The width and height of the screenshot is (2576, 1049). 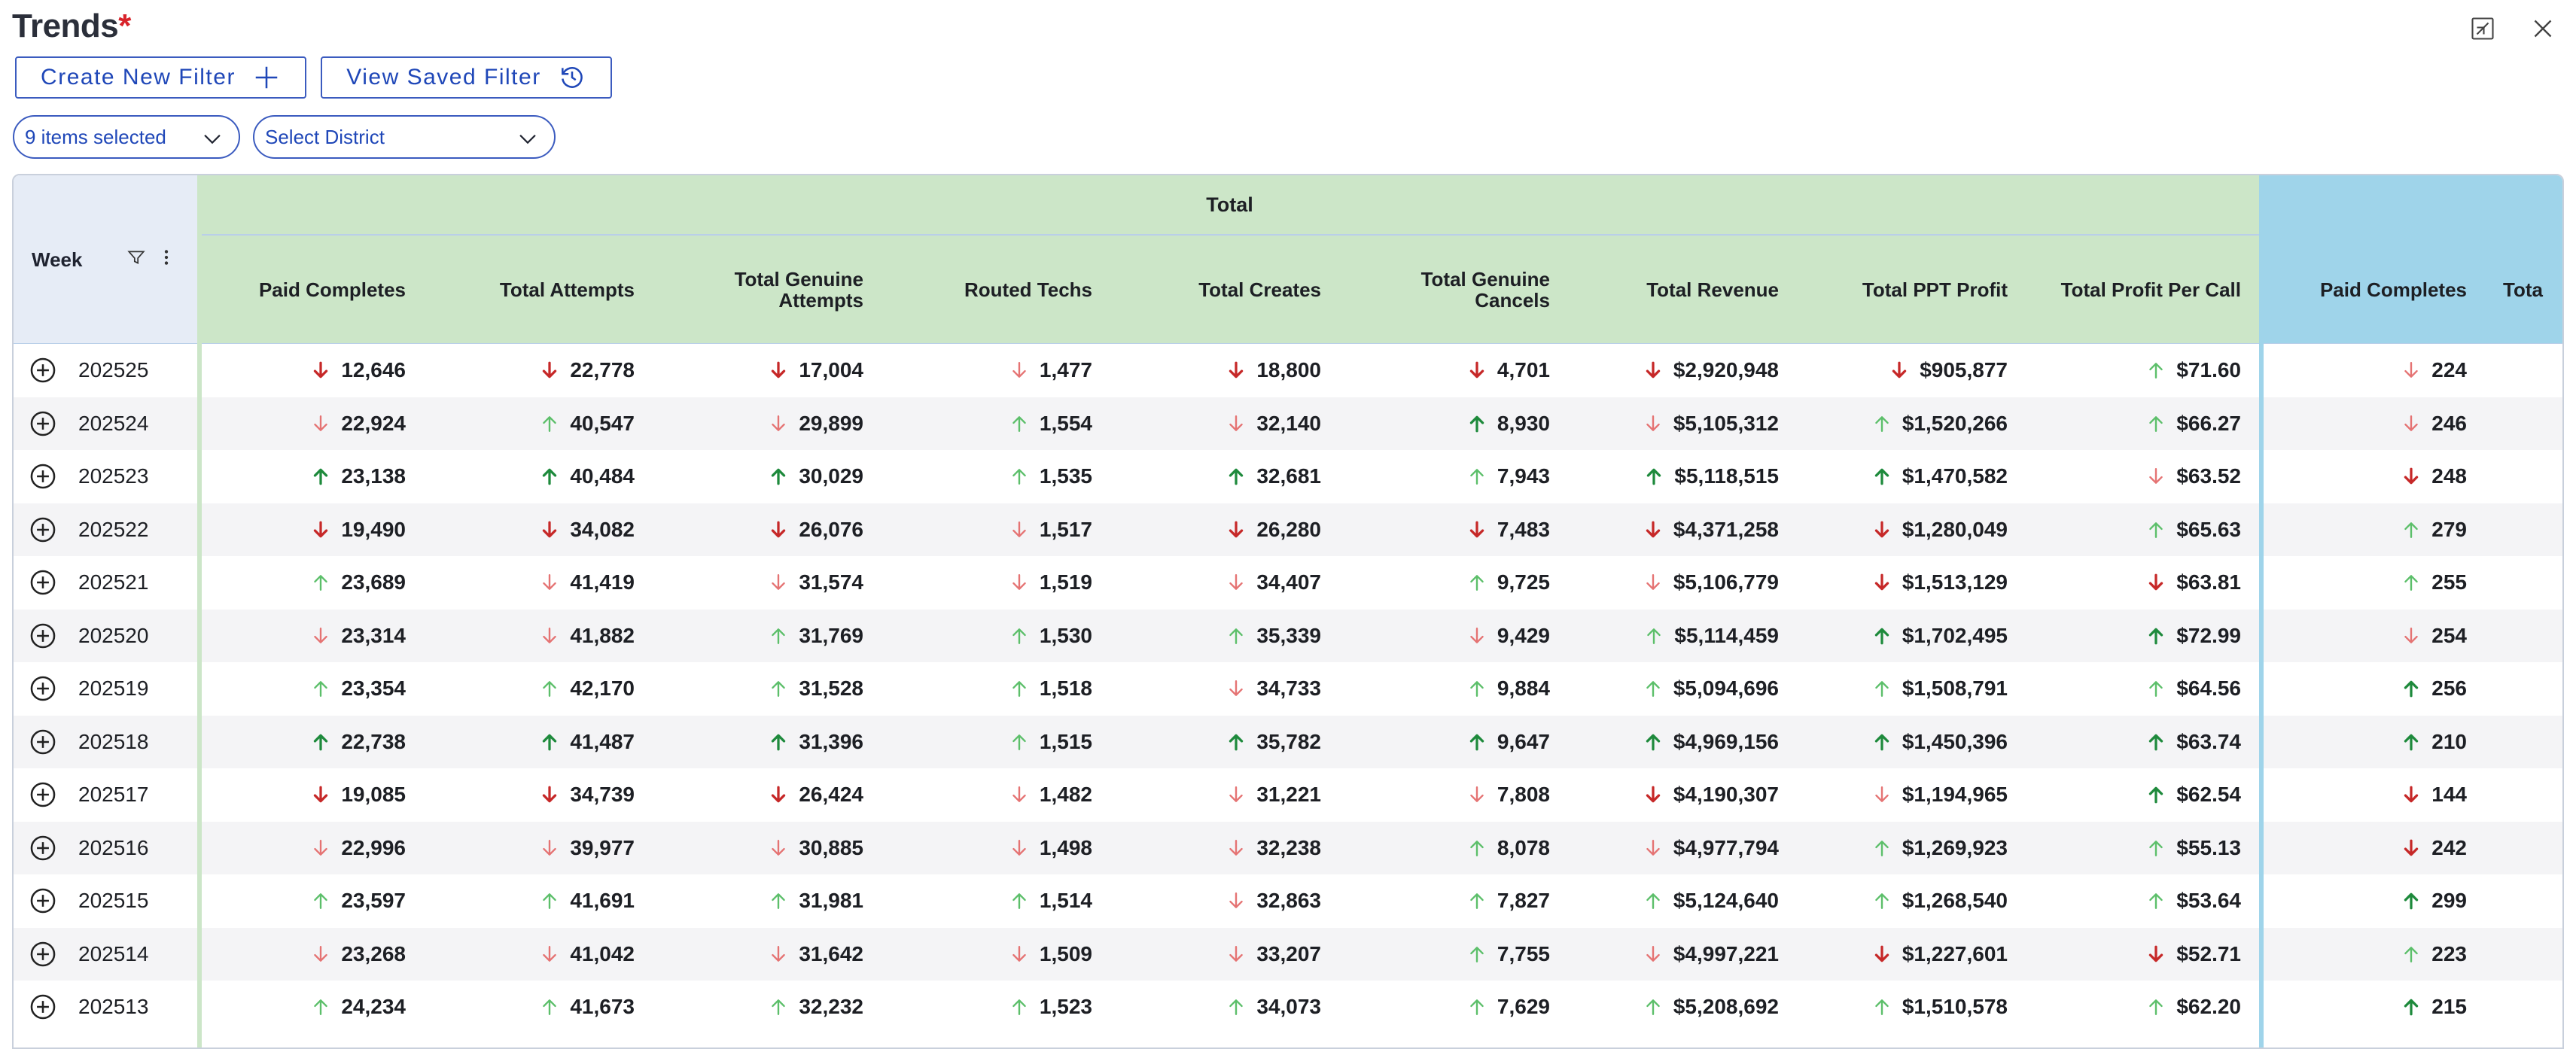 I want to click on group-divider-total, so click(x=199, y=611).